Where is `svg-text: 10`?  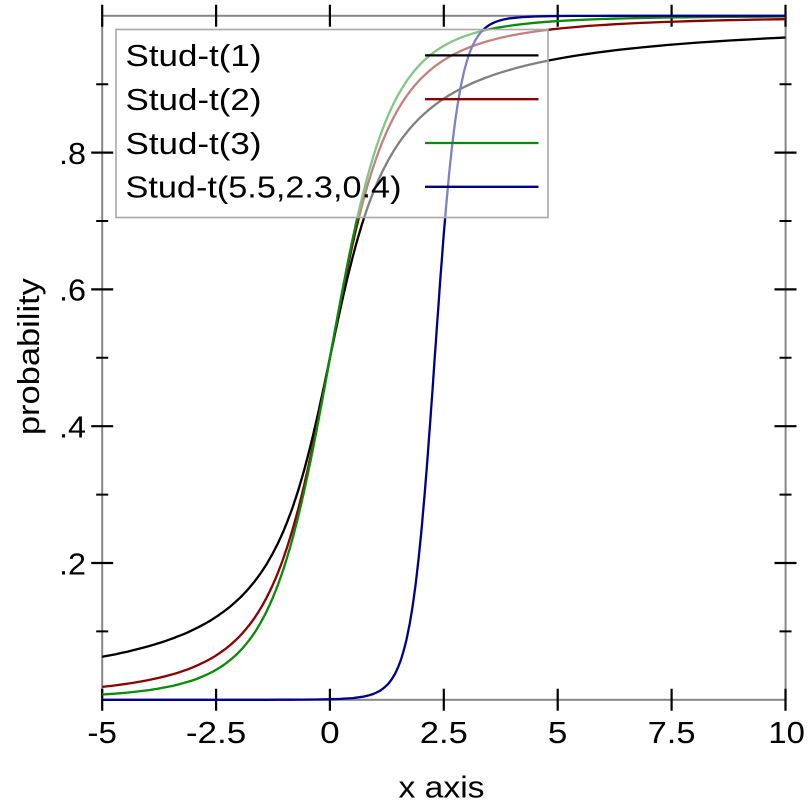 svg-text: 10 is located at coordinates (786, 733).